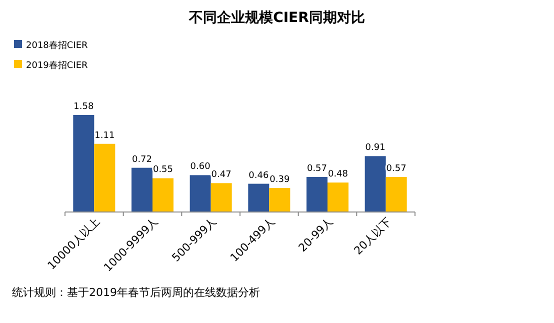 This screenshot has width=554, height=323. I want to click on data-label: 0.46, so click(258, 175).